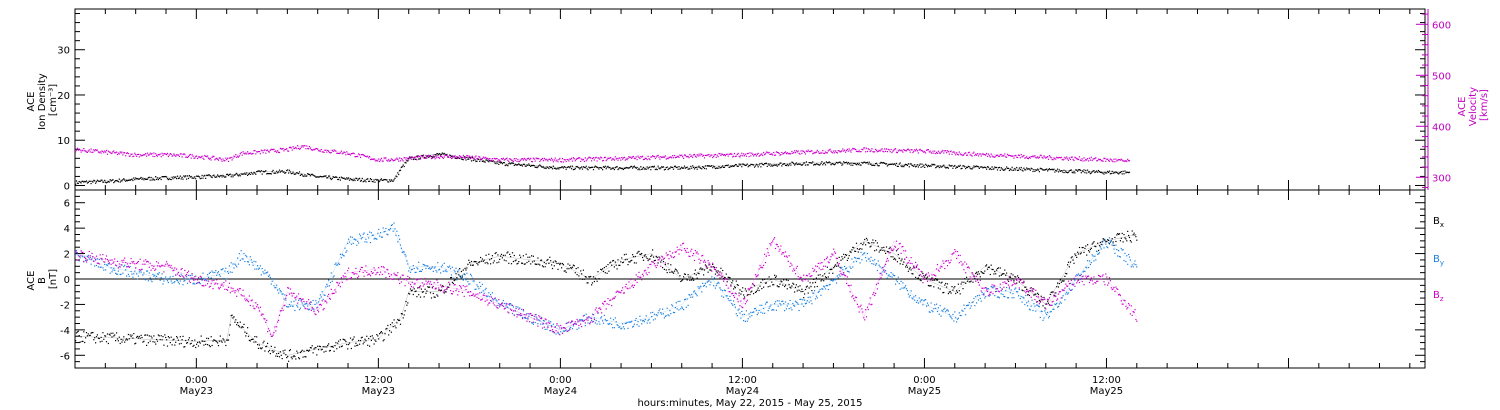 Image resolution: width=1500 pixels, height=410 pixels. I want to click on x-tick-label-date: May25, so click(924, 391).